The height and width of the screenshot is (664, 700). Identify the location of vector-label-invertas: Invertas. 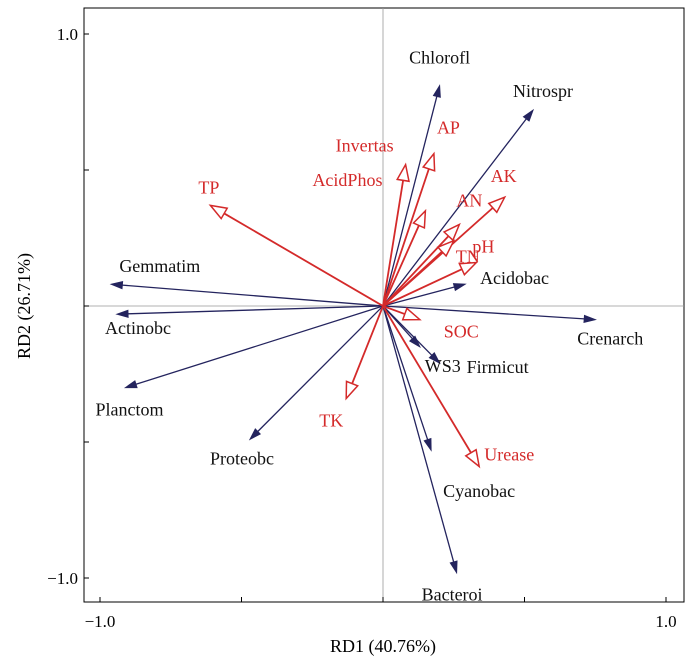
(365, 146).